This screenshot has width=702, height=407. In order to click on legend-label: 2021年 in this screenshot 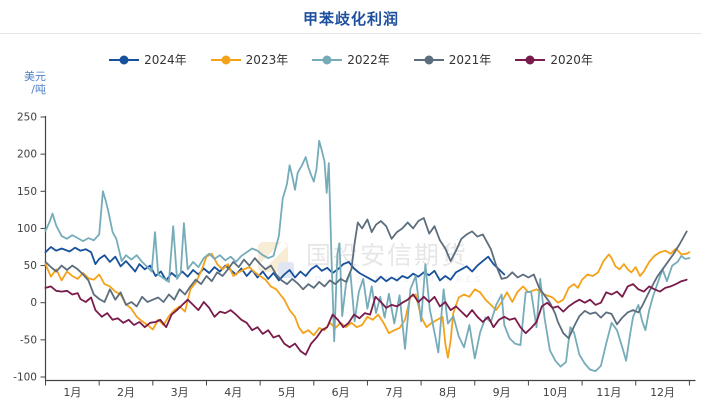, I will do `click(470, 60)`.